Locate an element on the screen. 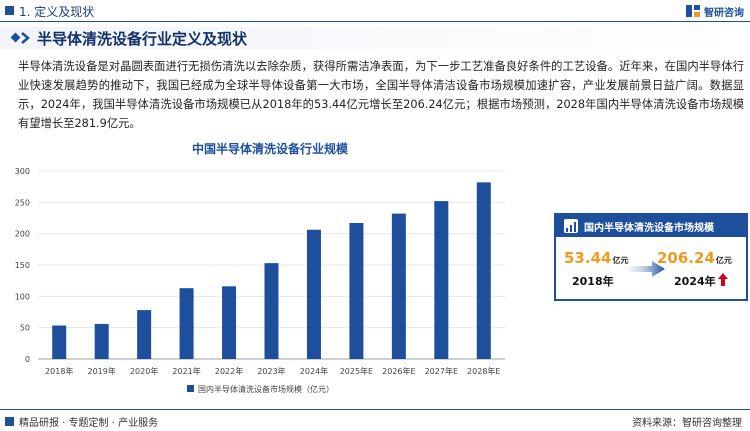  x-tick-label: 2021年 is located at coordinates (186, 371).